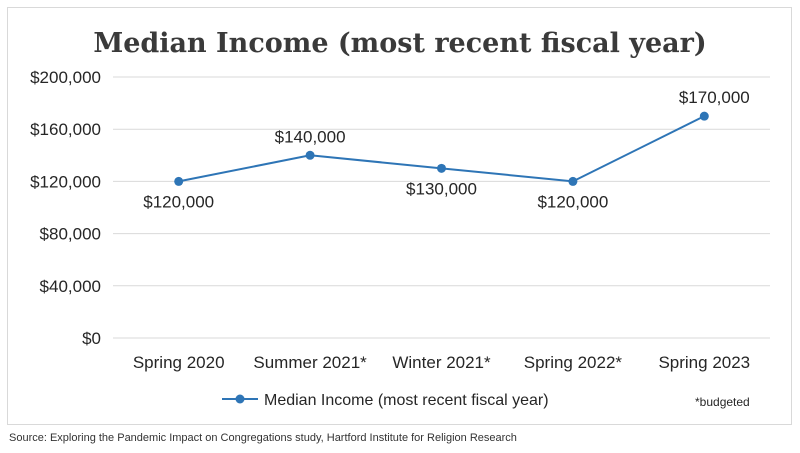 This screenshot has width=800, height=453. I want to click on chart-title: Median Income (most recent fiscal year), so click(399, 43).